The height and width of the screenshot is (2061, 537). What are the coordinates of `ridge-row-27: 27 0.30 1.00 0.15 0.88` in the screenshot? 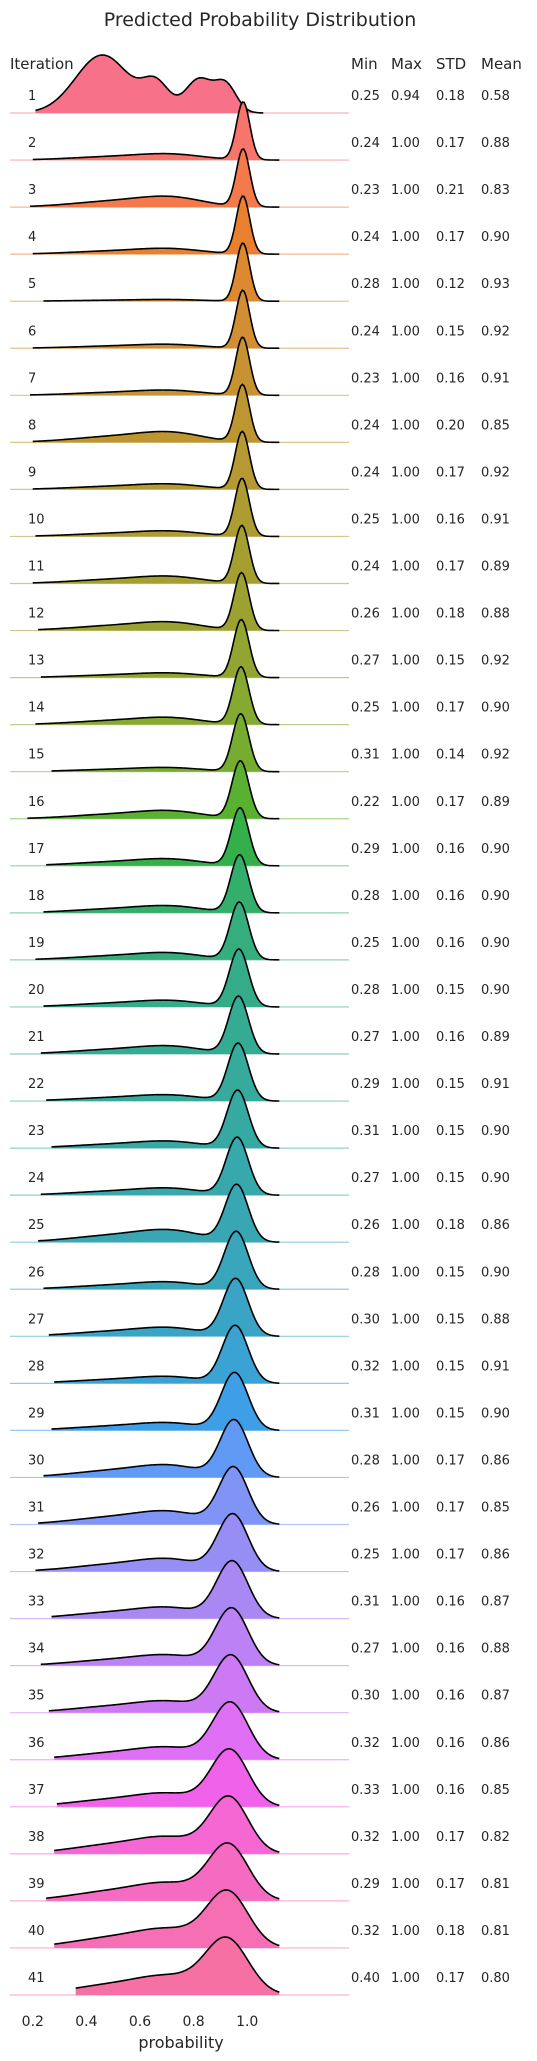 It's located at (260, 1307).